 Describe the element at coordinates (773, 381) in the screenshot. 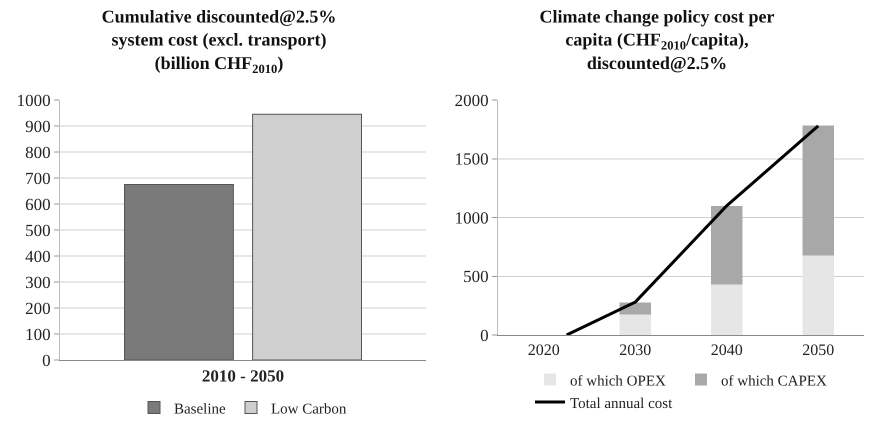

I see `legend-label: of which CAPEX` at that location.